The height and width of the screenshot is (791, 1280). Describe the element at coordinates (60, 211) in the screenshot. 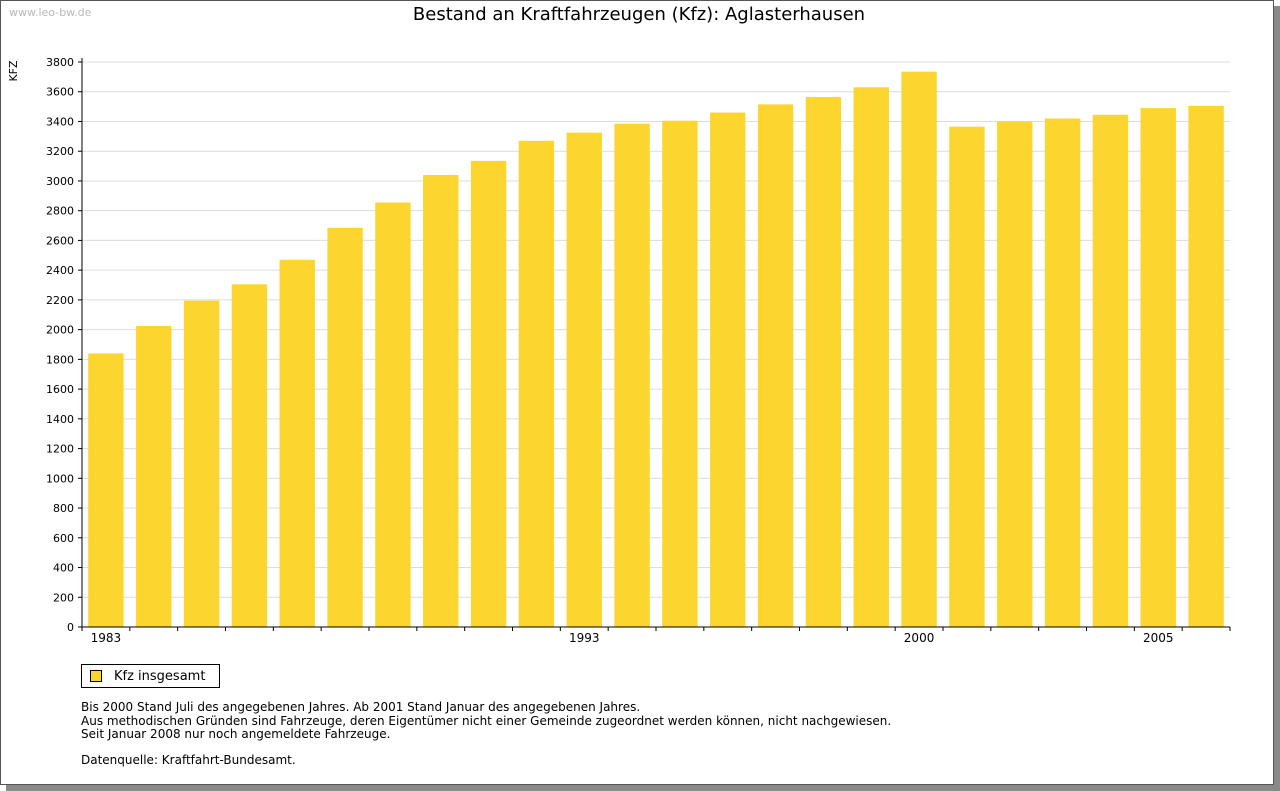

I see `y-tick-label: 2800` at that location.